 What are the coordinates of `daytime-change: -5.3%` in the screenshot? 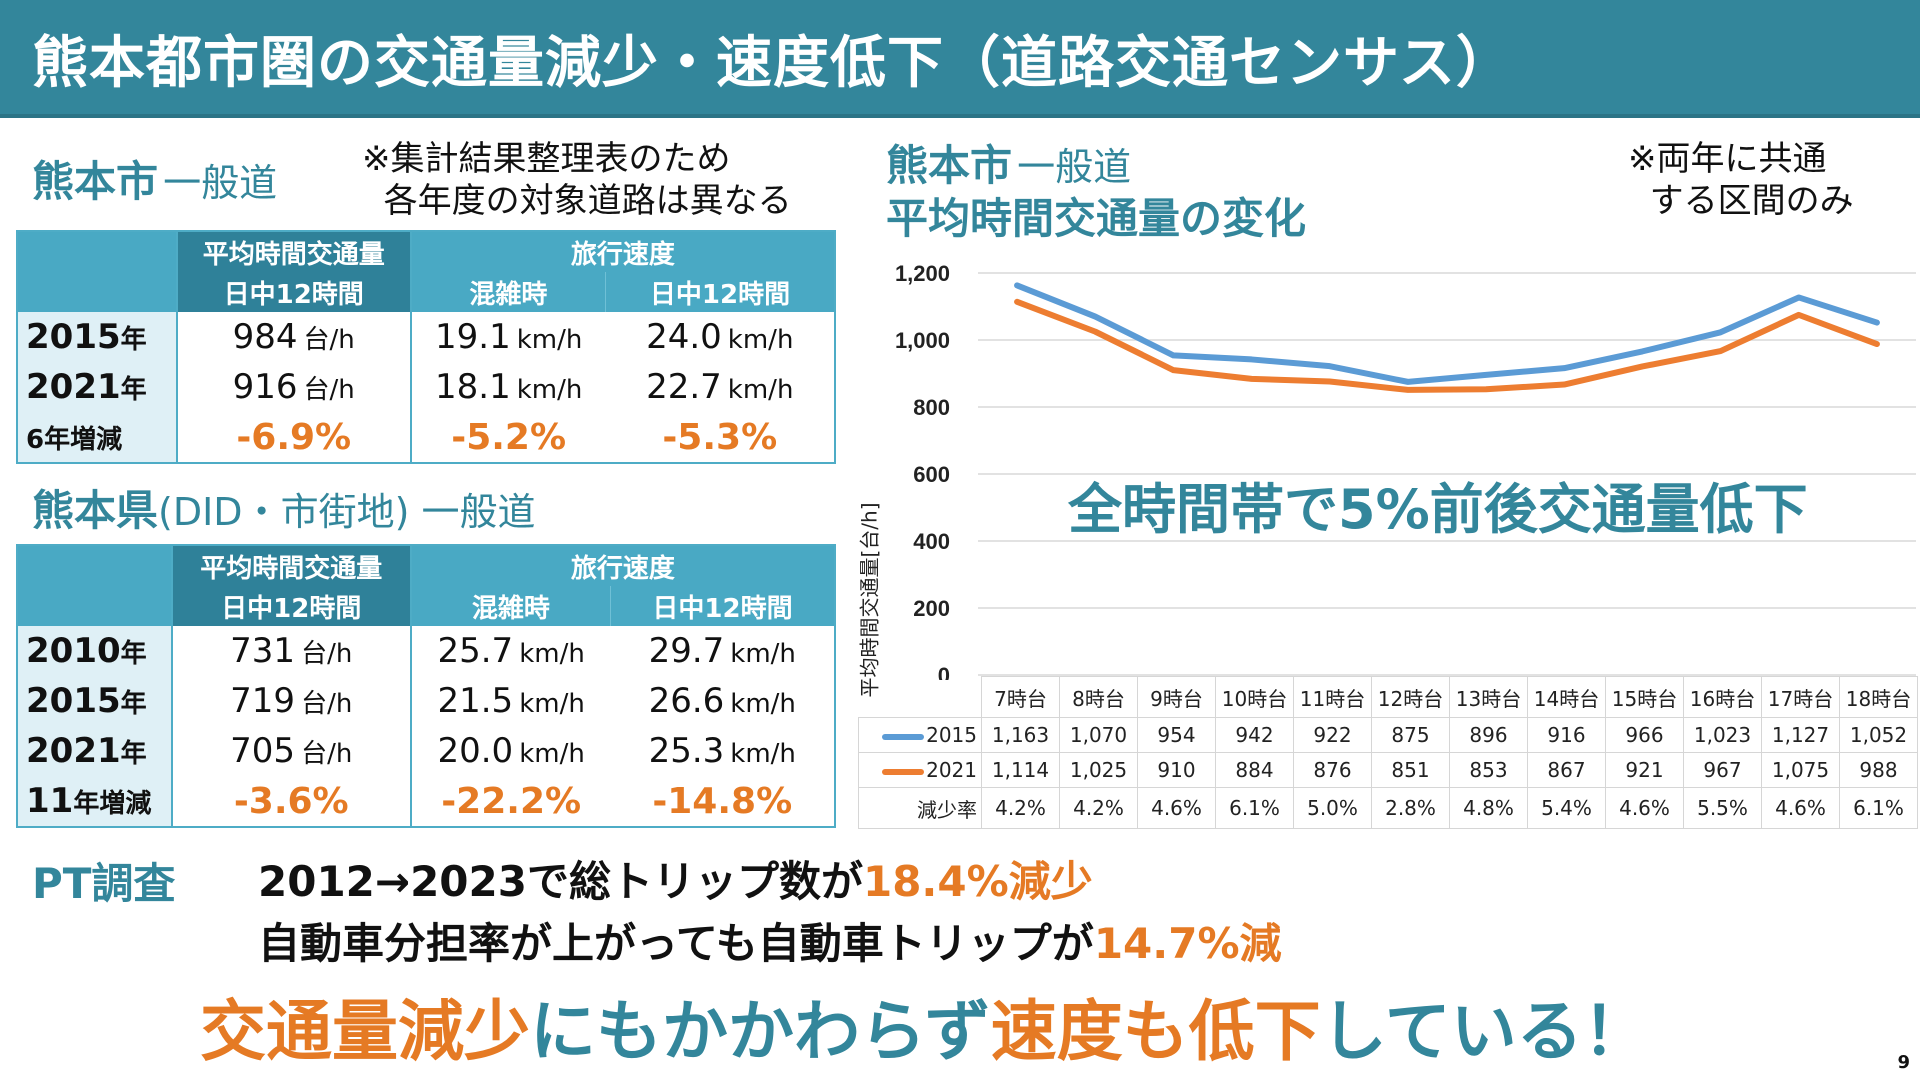 It's located at (720, 437).